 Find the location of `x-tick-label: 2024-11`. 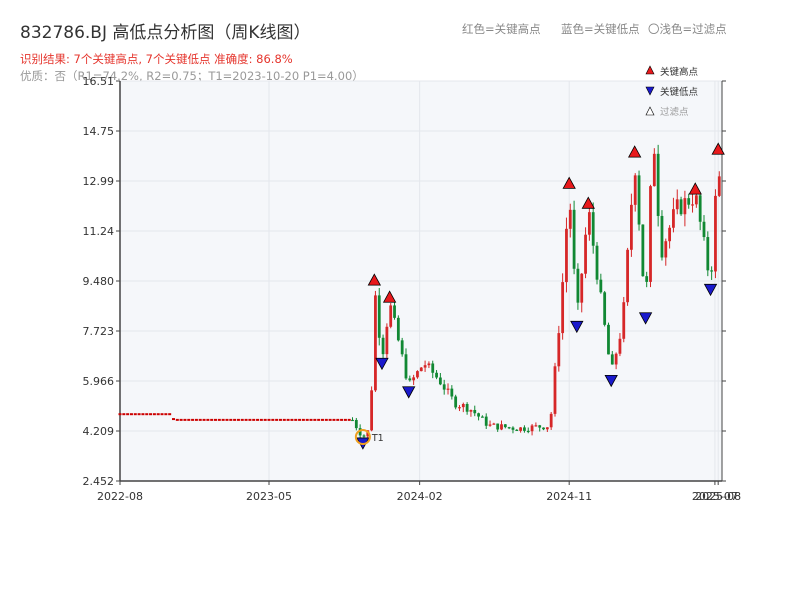

x-tick-label: 2024-11 is located at coordinates (569, 496).